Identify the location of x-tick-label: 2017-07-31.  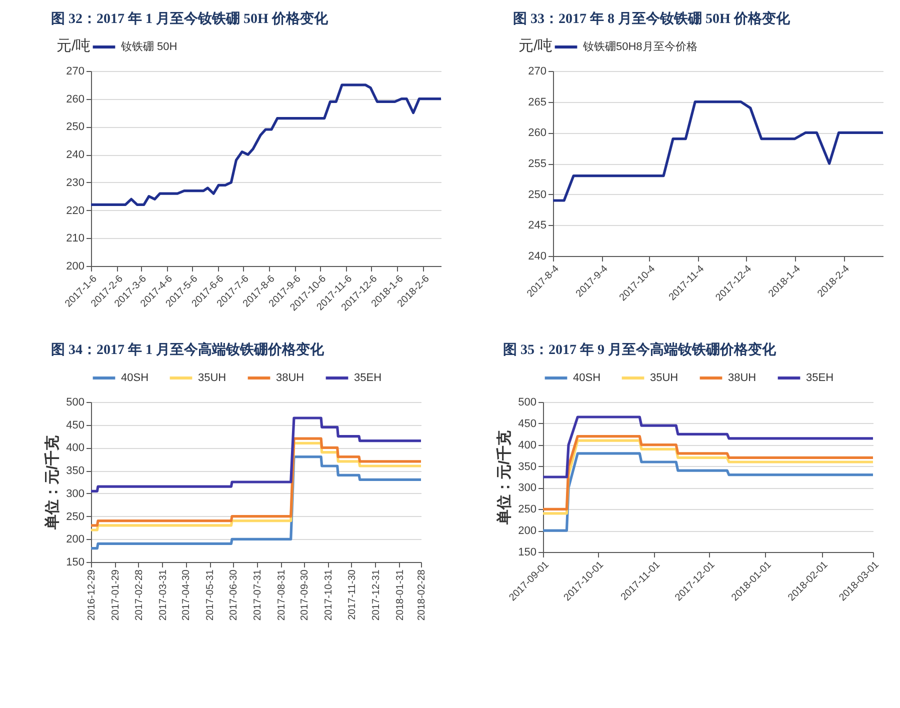
(258, 595).